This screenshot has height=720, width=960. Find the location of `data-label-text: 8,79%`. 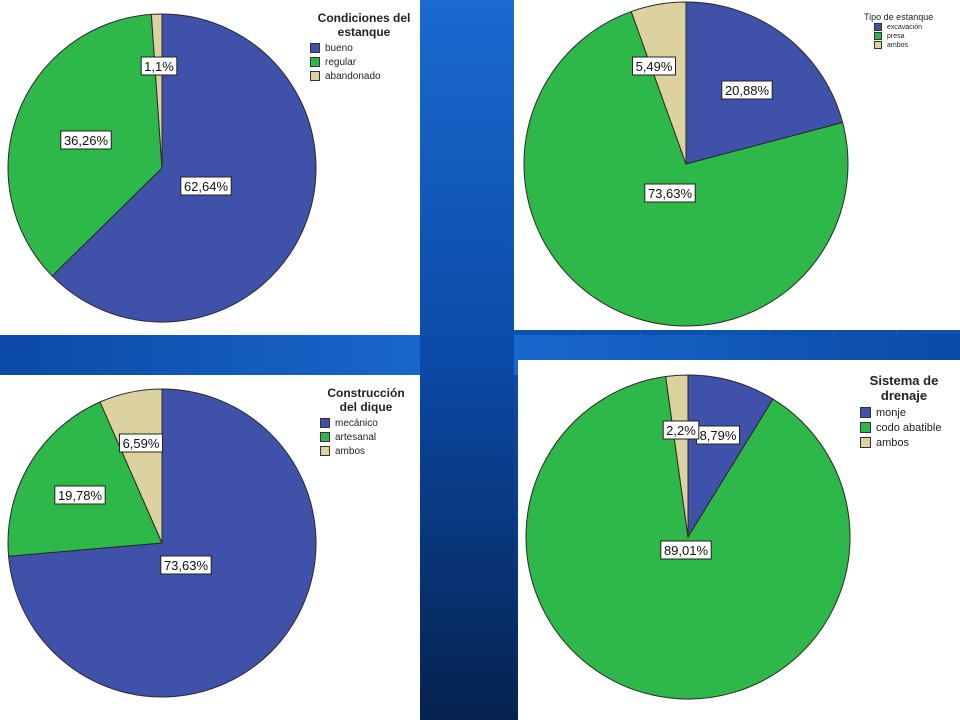

data-label-text: 8,79% is located at coordinates (718, 435).